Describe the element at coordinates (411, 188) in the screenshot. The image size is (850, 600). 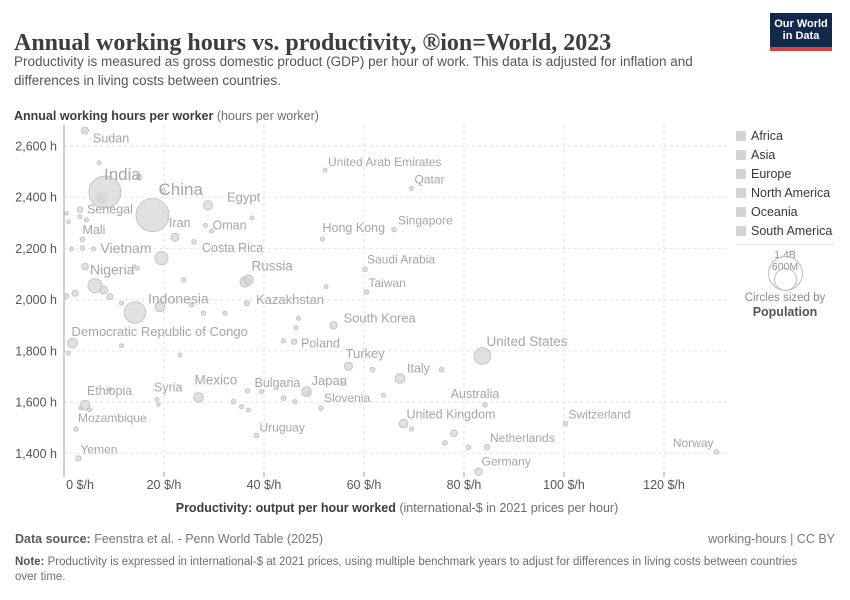
I see `data-point-qatar` at that location.